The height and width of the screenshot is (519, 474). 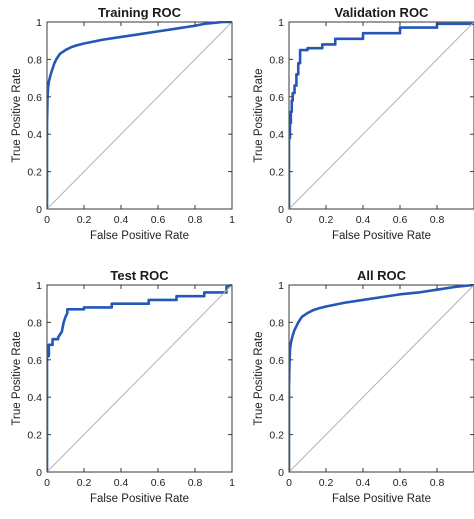 What do you see at coordinates (140, 12) in the screenshot?
I see `chart-title: Training ROC` at bounding box center [140, 12].